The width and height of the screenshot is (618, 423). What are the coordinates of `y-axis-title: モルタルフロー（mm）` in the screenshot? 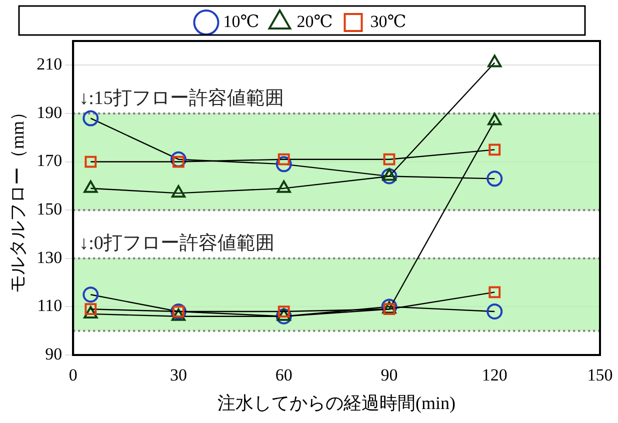 It's located at (18, 198).